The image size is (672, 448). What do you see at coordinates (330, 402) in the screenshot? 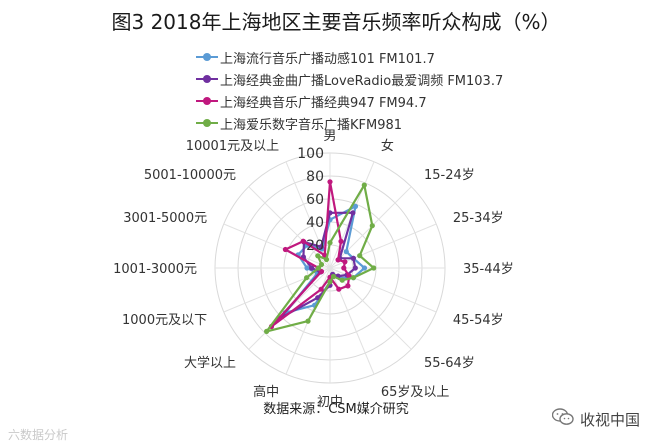
I see `category-label: 初中` at bounding box center [330, 402].